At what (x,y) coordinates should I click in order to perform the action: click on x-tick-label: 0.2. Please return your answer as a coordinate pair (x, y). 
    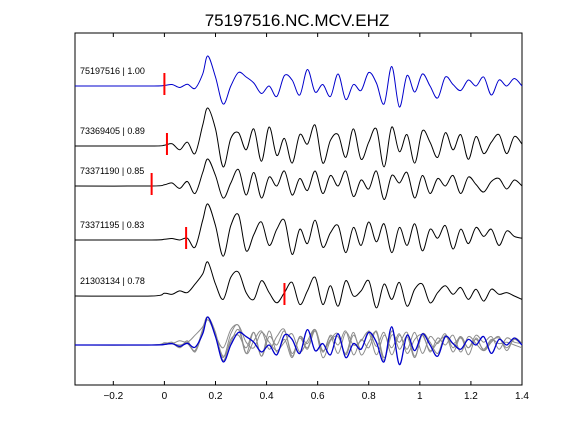
    Looking at the image, I should click on (216, 396).